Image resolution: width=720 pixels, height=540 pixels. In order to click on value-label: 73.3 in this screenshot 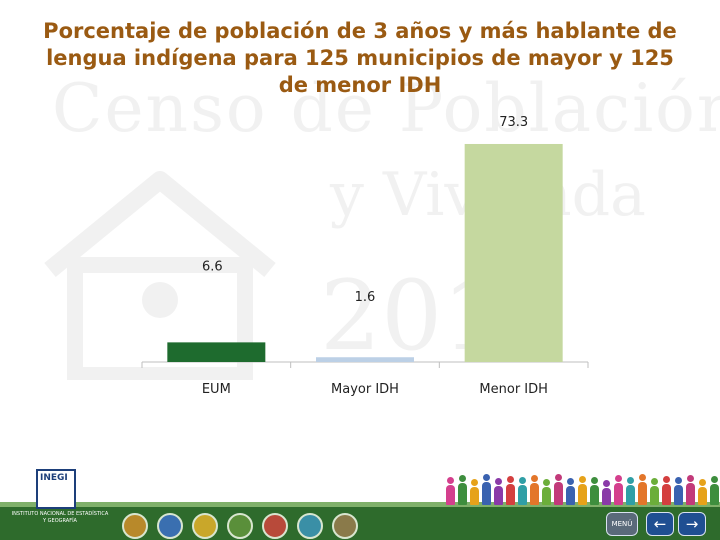, I will do `click(513, 122)`.